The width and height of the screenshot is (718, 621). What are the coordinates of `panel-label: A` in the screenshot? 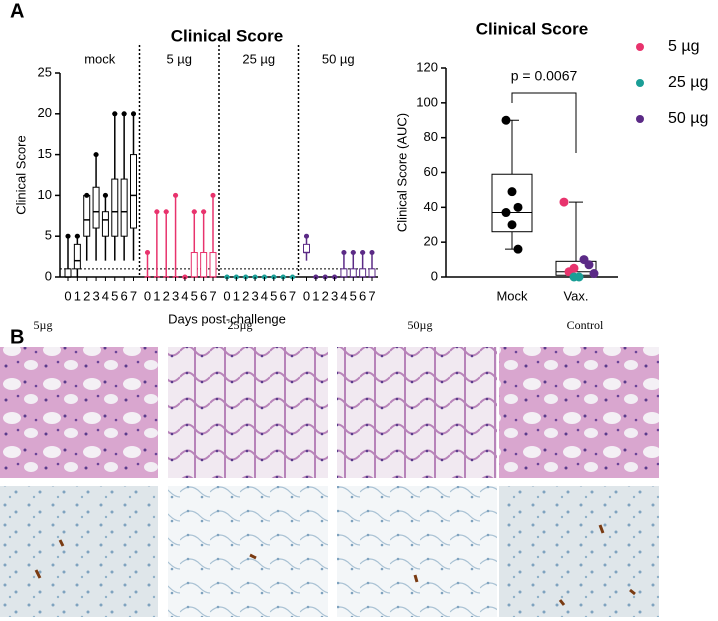 It's located at (17, 11).